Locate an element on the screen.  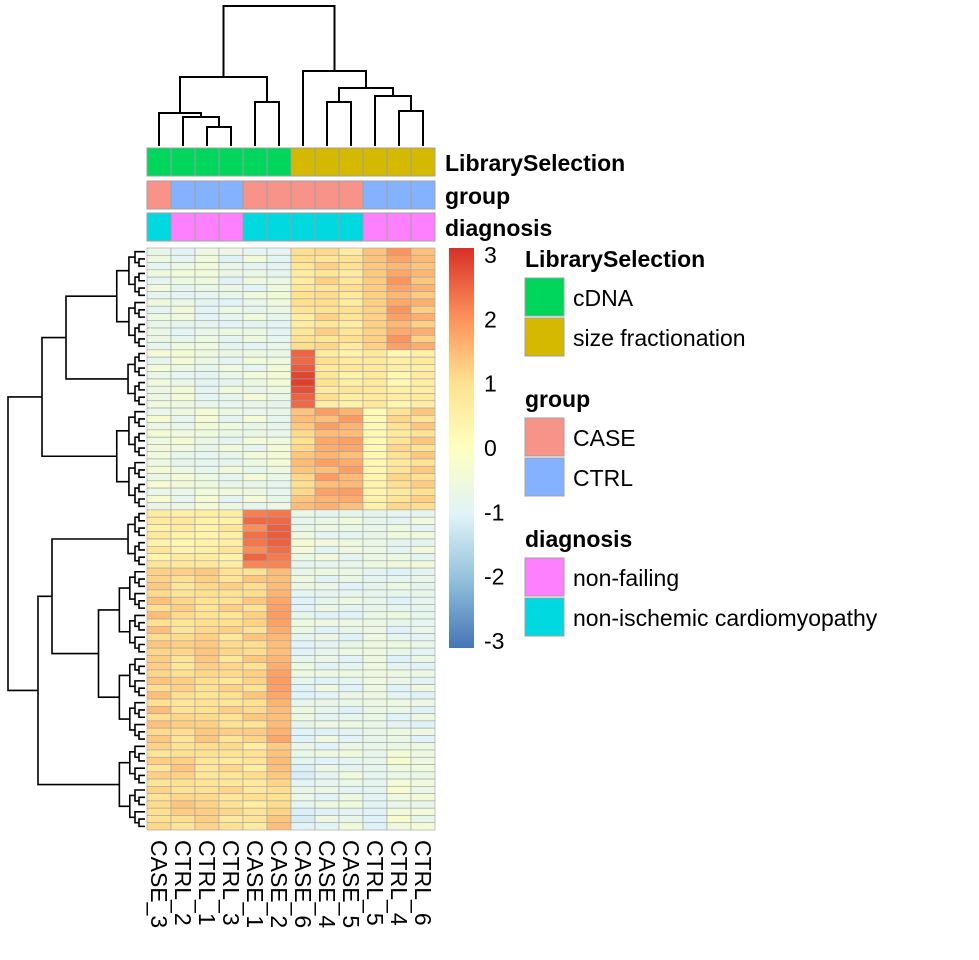
column-label: CASE_2 is located at coordinates (279, 884).